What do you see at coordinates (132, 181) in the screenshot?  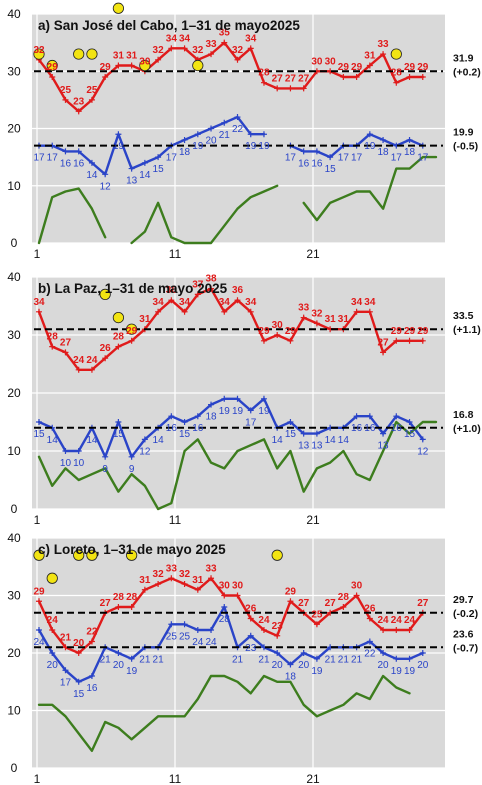 I see `tmin-data-label: 13` at bounding box center [132, 181].